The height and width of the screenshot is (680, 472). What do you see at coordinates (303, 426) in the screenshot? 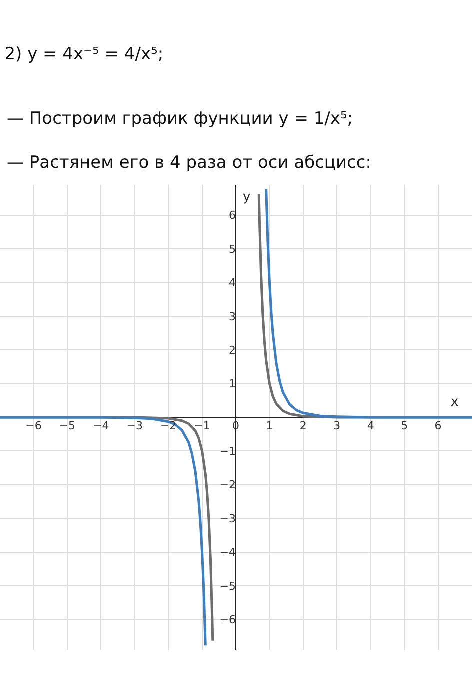
I see `x-tick-label: 2` at bounding box center [303, 426].